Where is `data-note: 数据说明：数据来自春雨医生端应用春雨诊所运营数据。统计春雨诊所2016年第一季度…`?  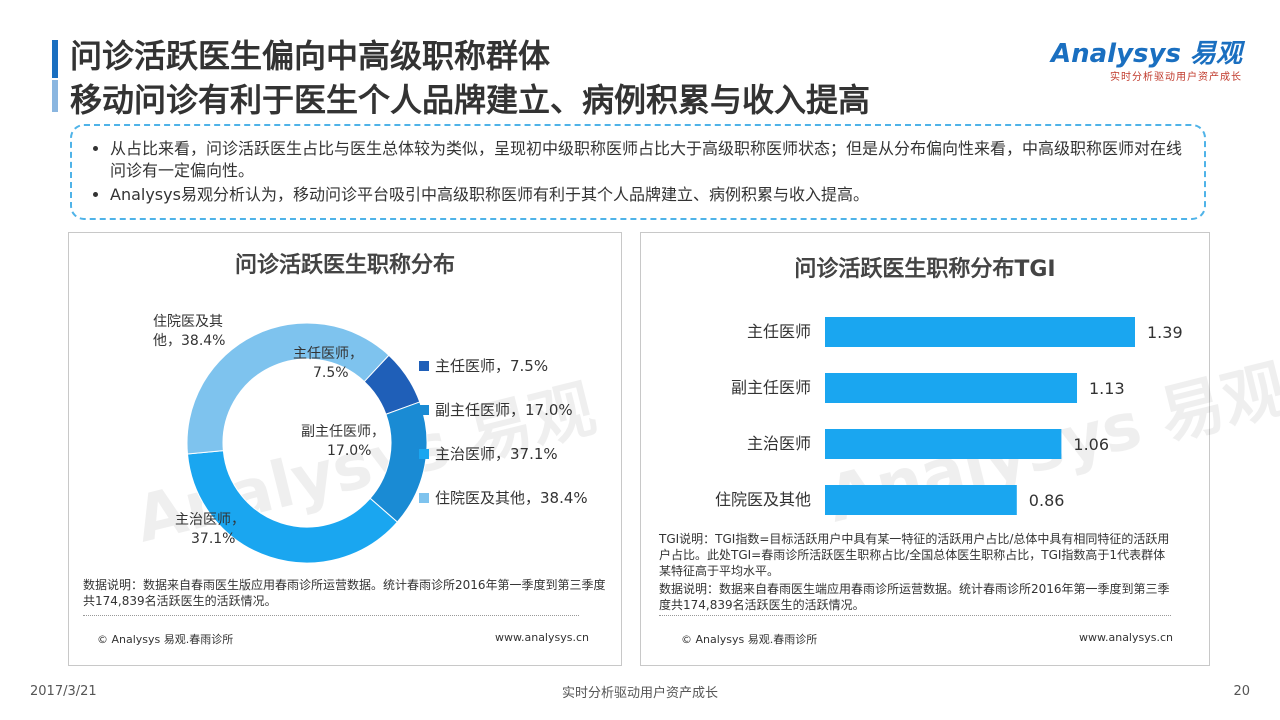 data-note: 数据说明：数据来自春雨医生端应用春雨诊所运营数据。统计春雨诊所2016年第一季度… is located at coordinates (914, 597).